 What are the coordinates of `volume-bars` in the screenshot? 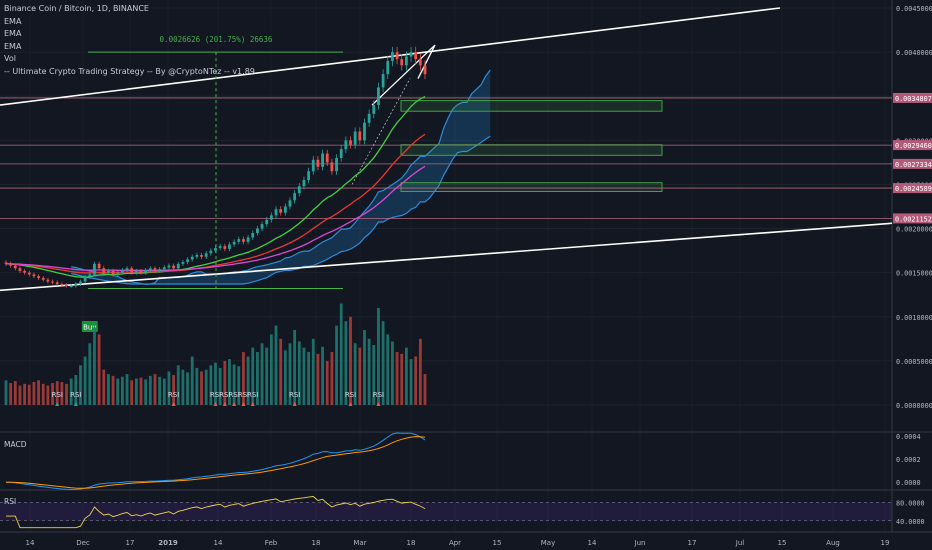 It's located at (215, 354).